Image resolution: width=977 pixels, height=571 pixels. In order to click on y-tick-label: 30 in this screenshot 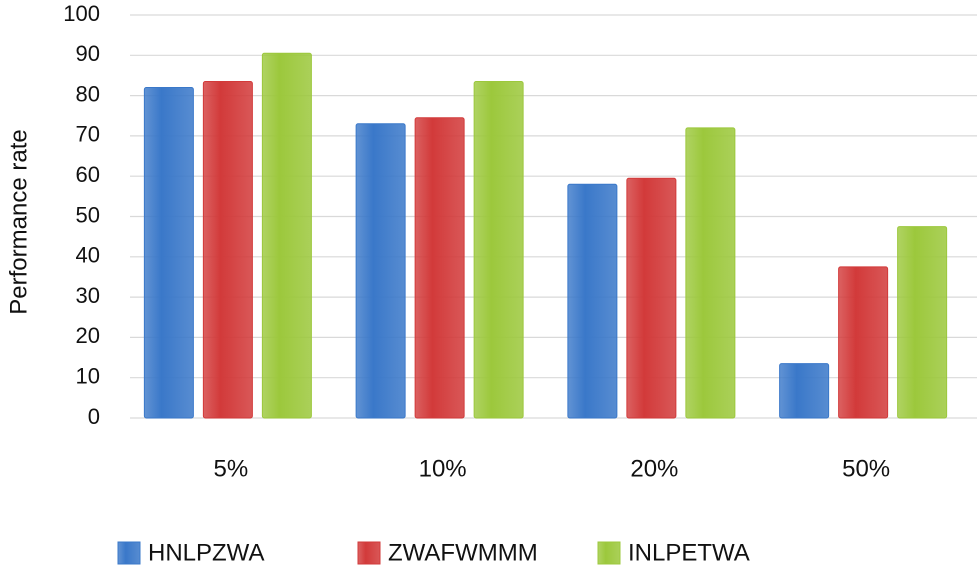, I will do `click(88, 295)`.